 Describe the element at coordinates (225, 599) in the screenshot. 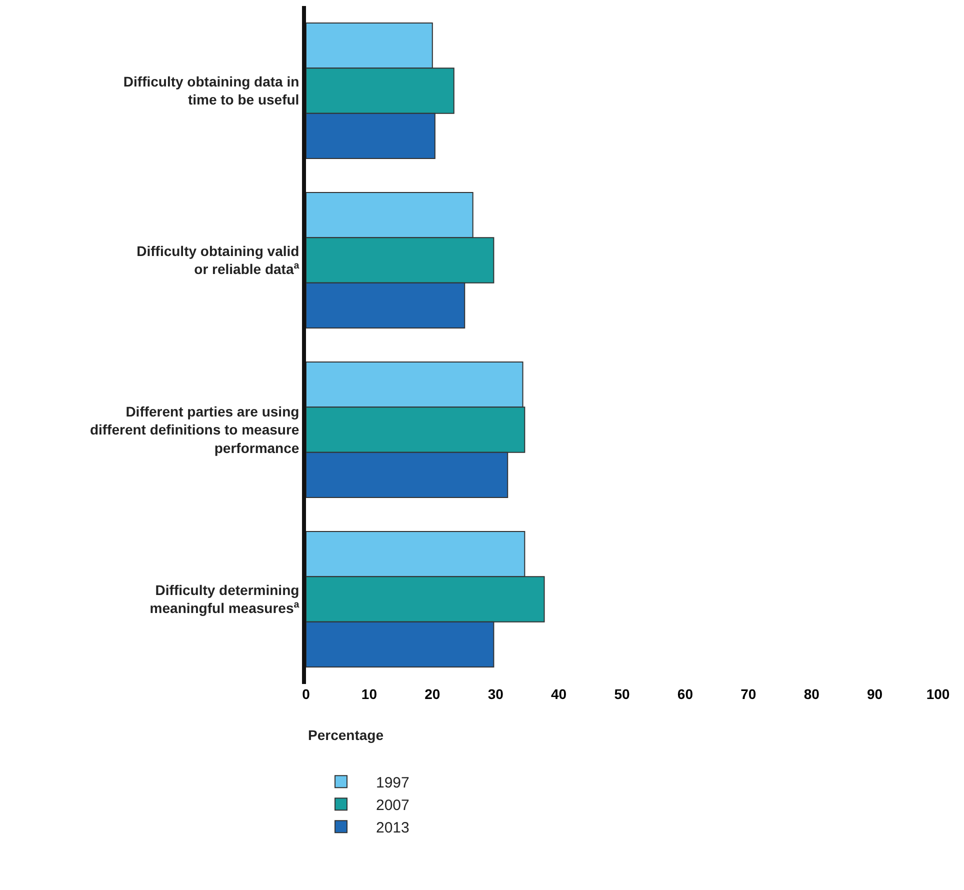

I see `y-tick-label: Difficulty determining meaningful measures$^{a}$` at that location.